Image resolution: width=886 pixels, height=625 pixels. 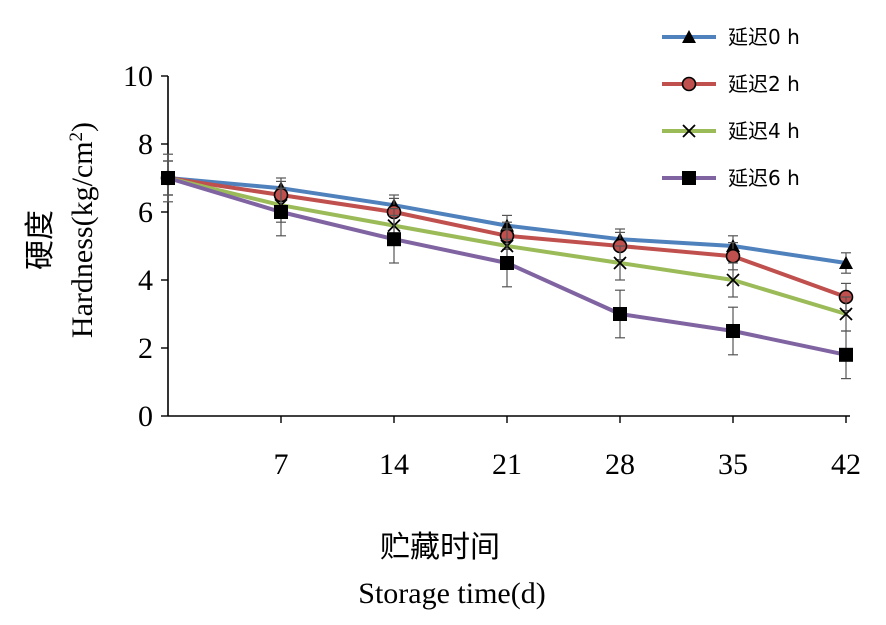 I want to click on y-tick-label: 0, so click(x=145, y=416).